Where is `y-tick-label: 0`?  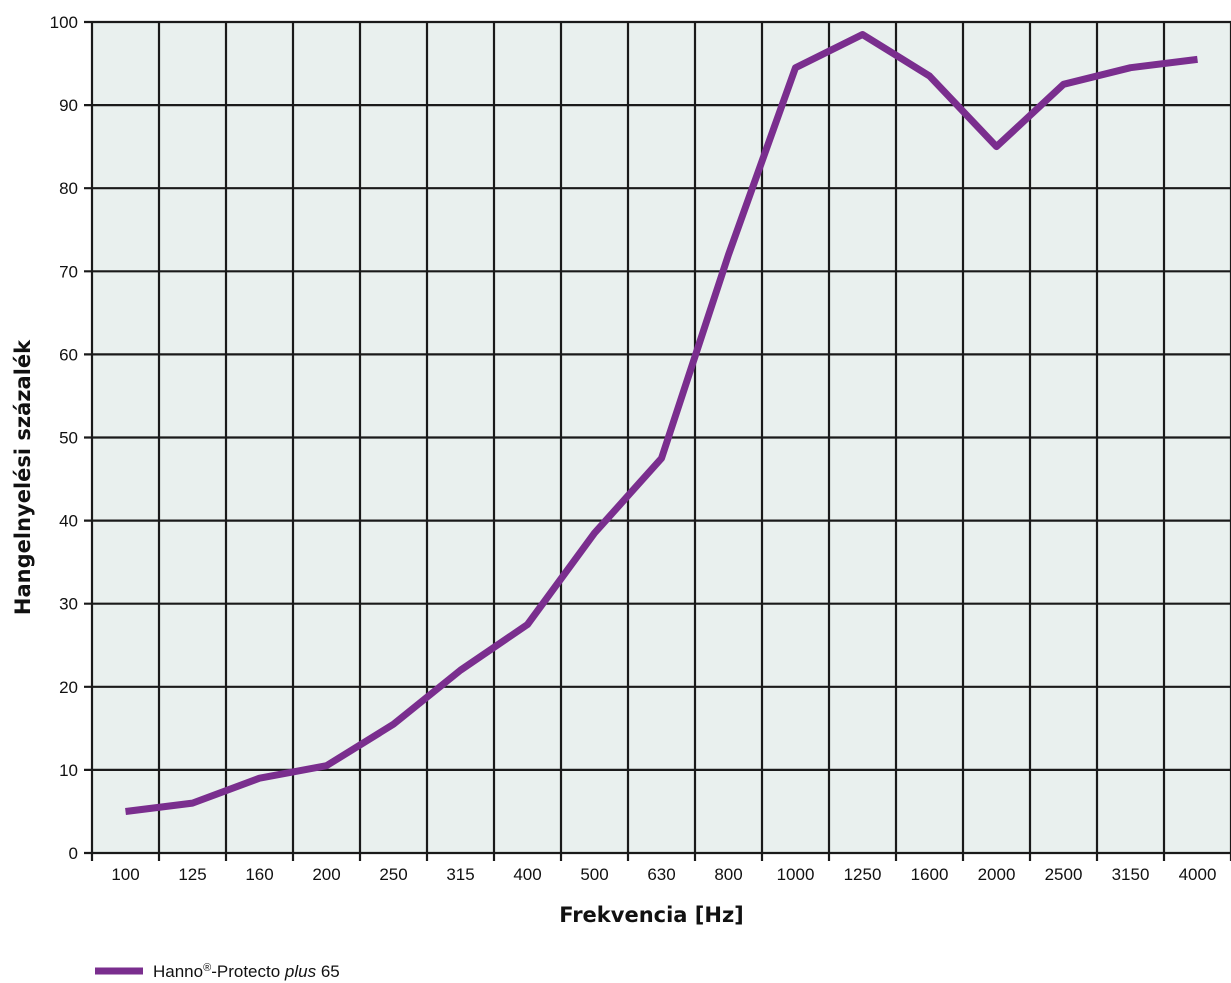 y-tick-label: 0 is located at coordinates (73, 853).